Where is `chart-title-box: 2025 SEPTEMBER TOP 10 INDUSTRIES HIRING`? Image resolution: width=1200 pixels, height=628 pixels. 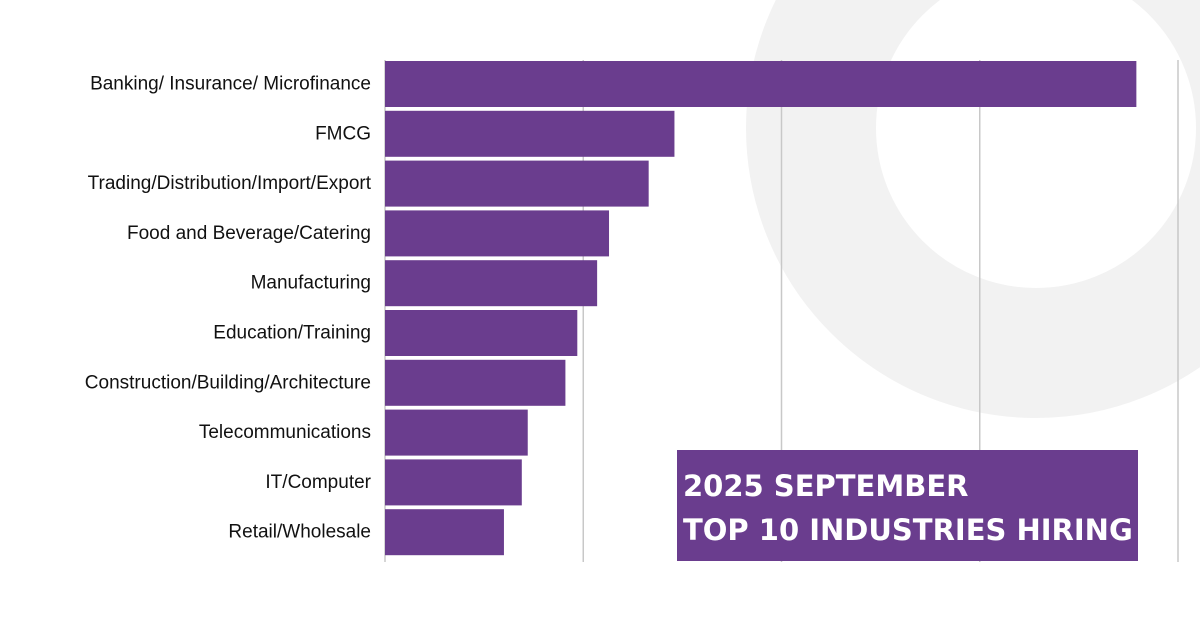
chart-title-box: 2025 SEPTEMBER TOP 10 INDUSTRIES HIRING is located at coordinates (907, 505).